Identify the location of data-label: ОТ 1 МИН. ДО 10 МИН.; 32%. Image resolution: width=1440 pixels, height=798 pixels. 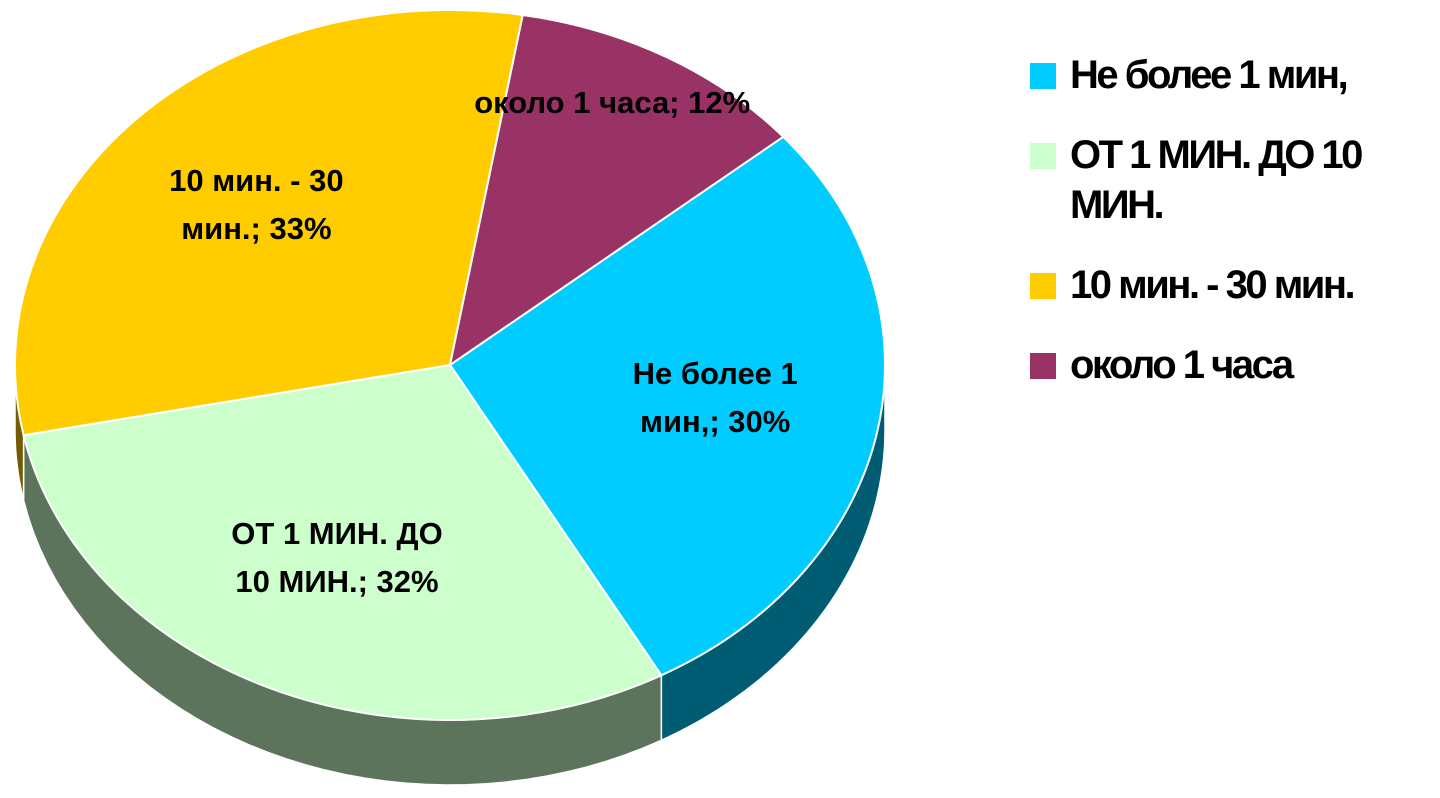
(337, 557).